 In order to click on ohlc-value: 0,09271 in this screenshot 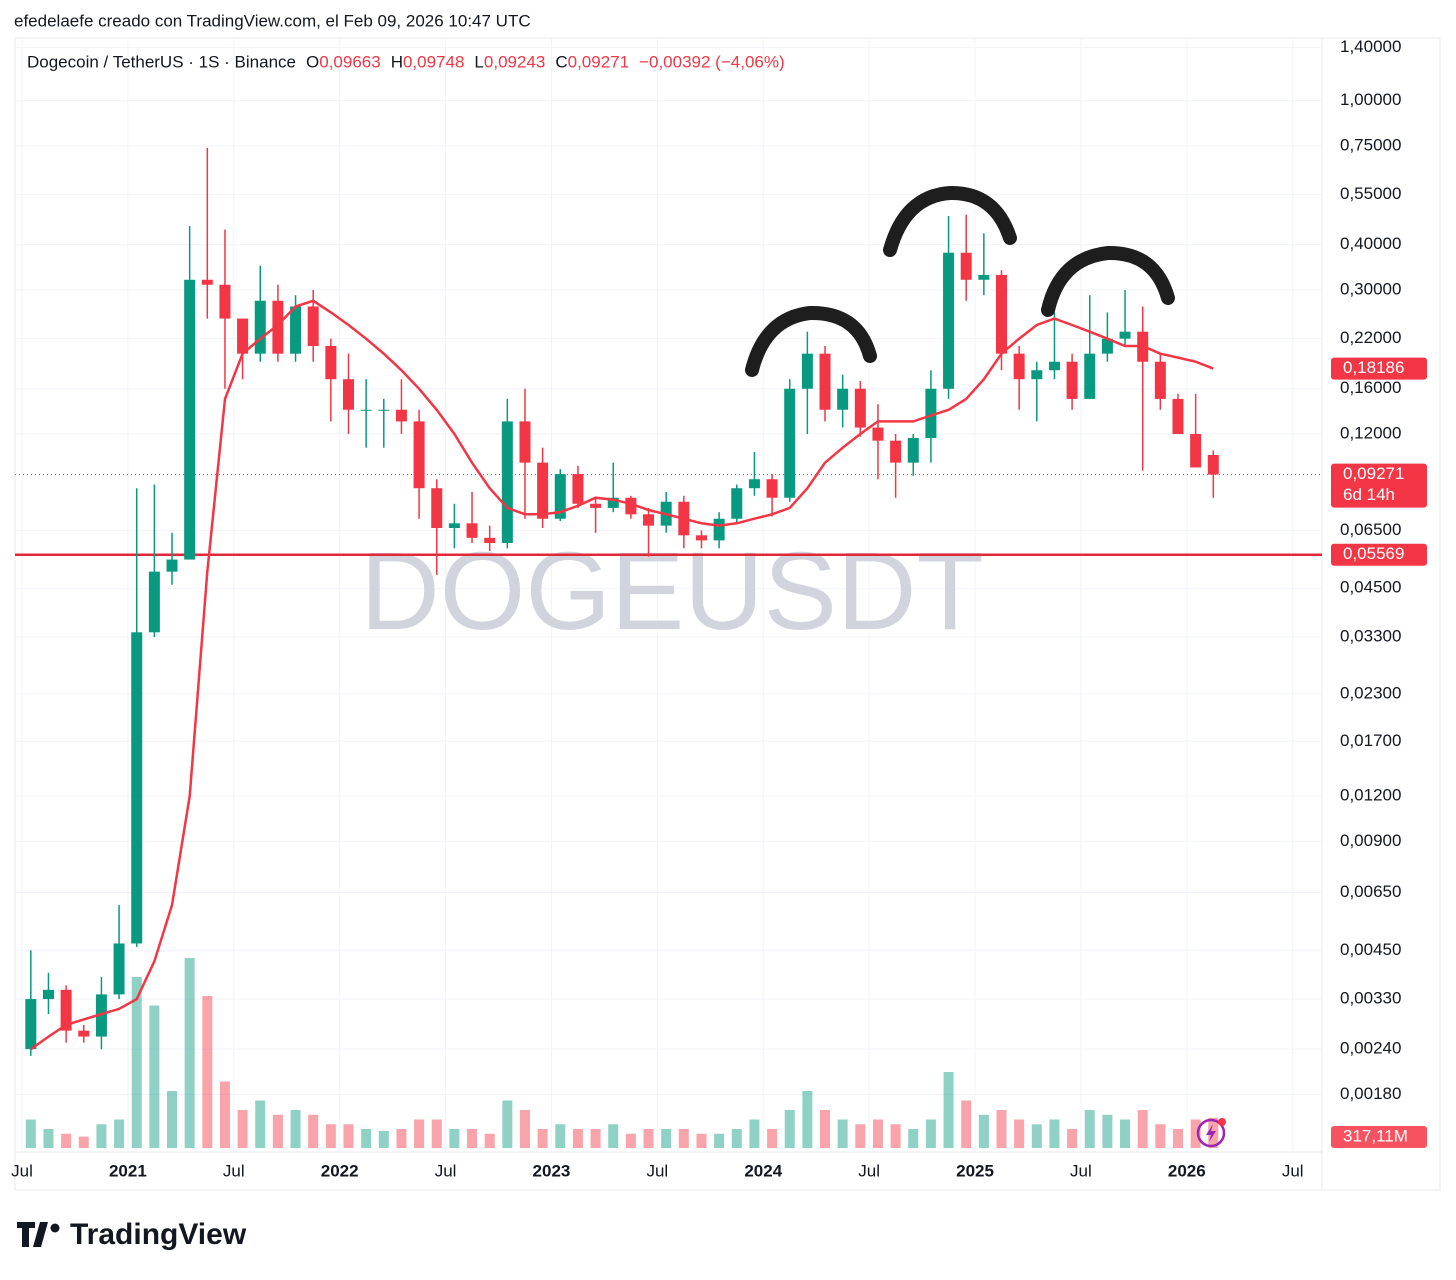, I will do `click(598, 61)`.